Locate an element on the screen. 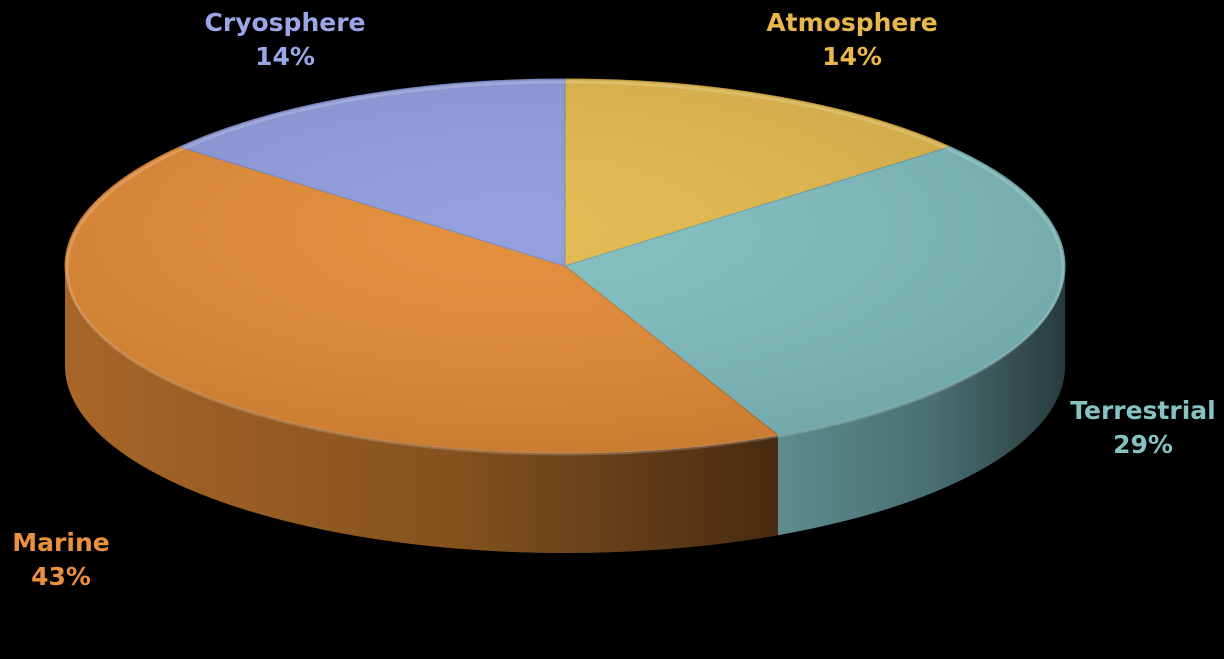 The width and height of the screenshot is (1224, 659). slice-name: Marine is located at coordinates (61, 542).